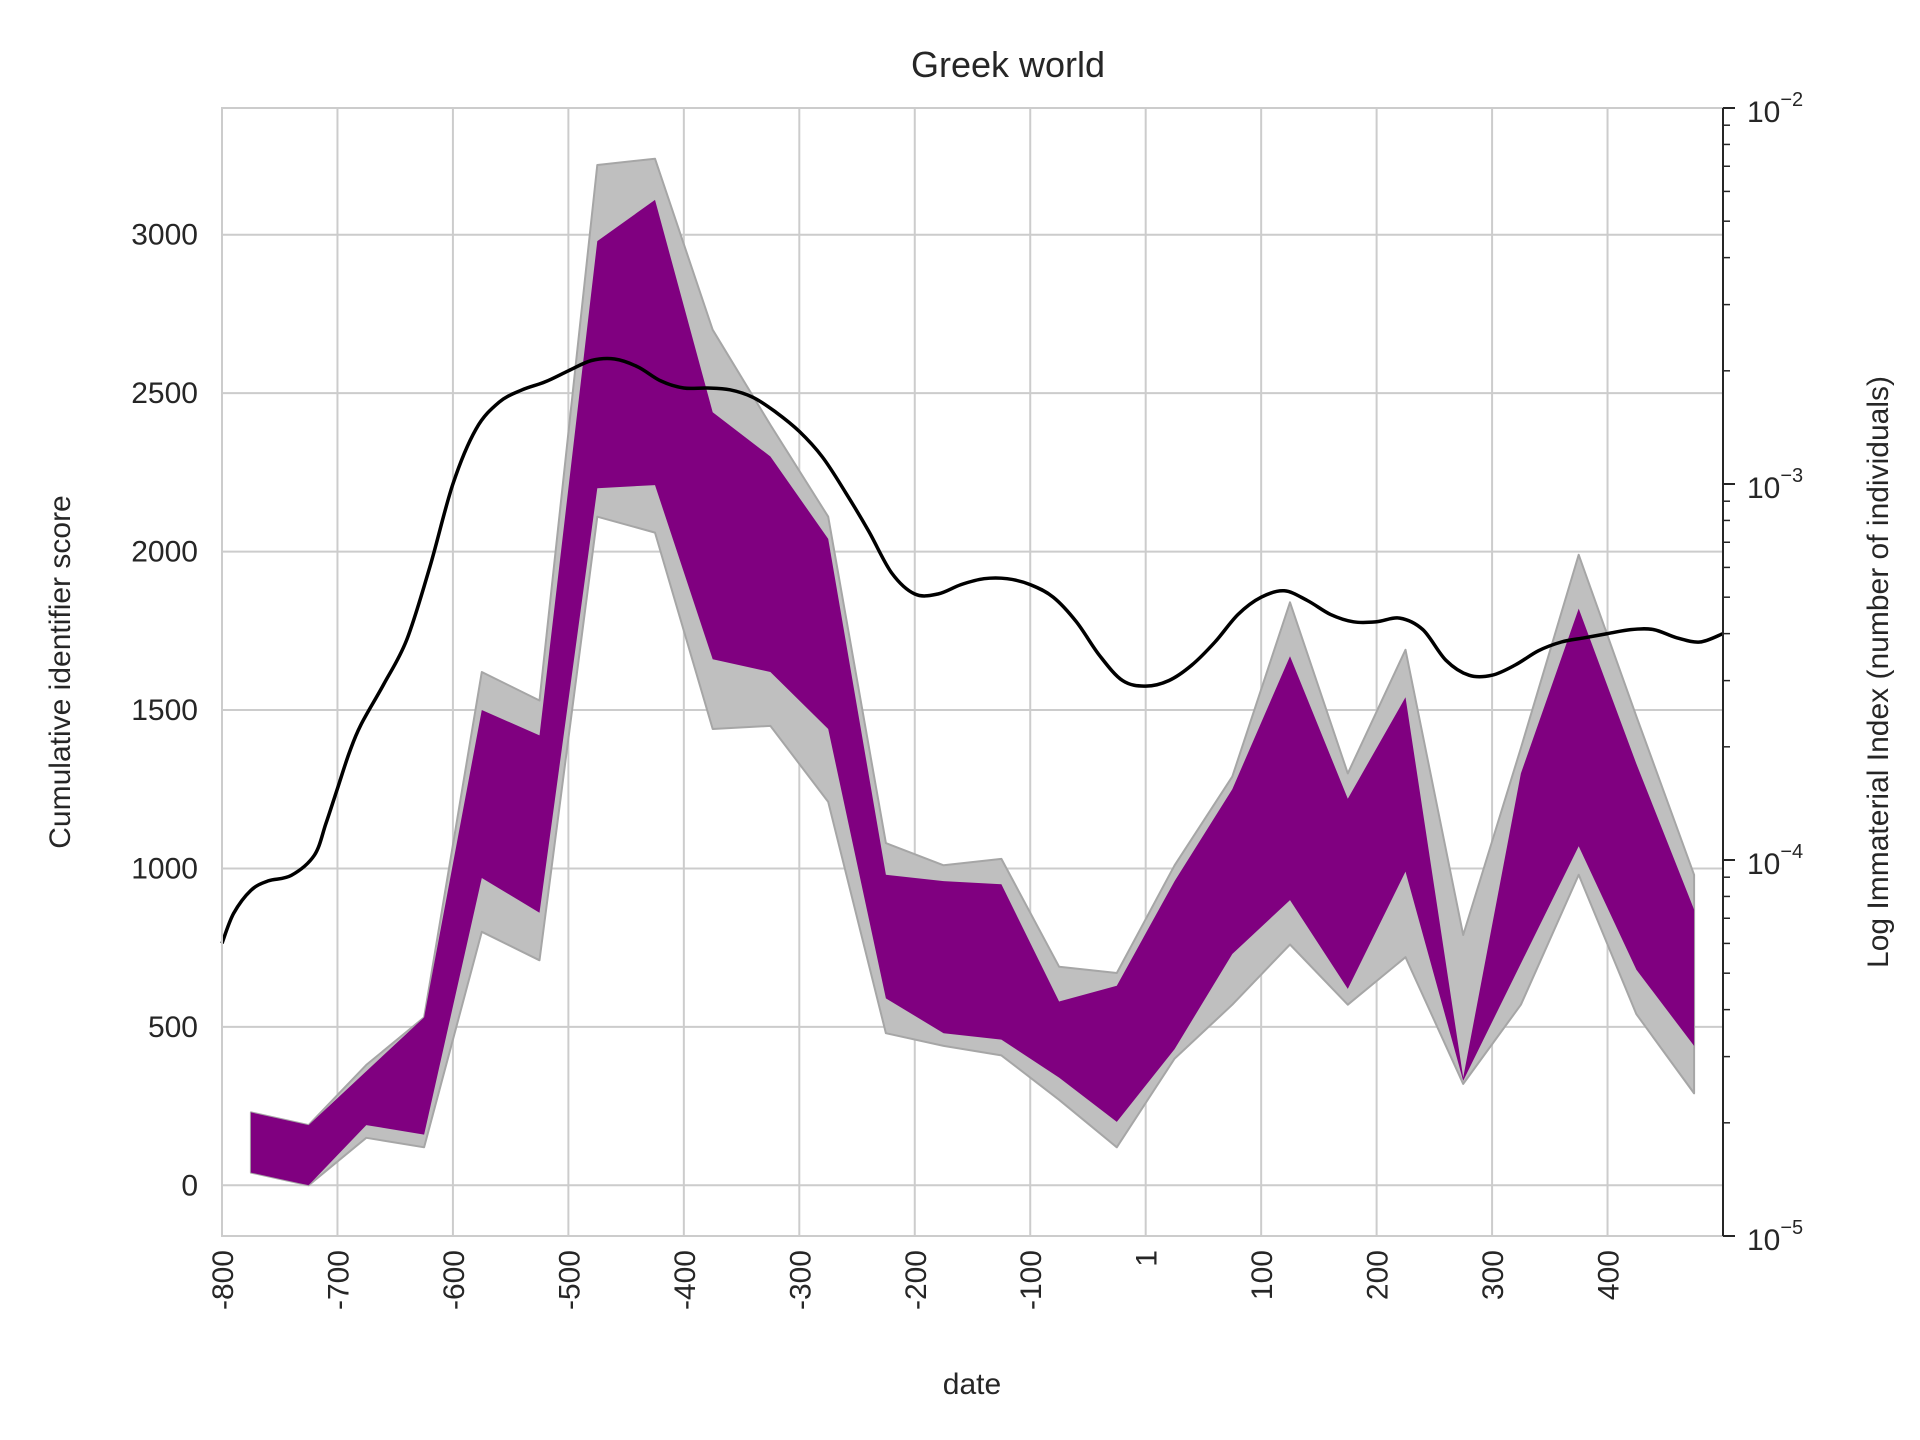 This screenshot has height=1440, width=1920. What do you see at coordinates (1775, 1237) in the screenshot?
I see `y-right-tick-label: 10⁻⁵` at bounding box center [1775, 1237].